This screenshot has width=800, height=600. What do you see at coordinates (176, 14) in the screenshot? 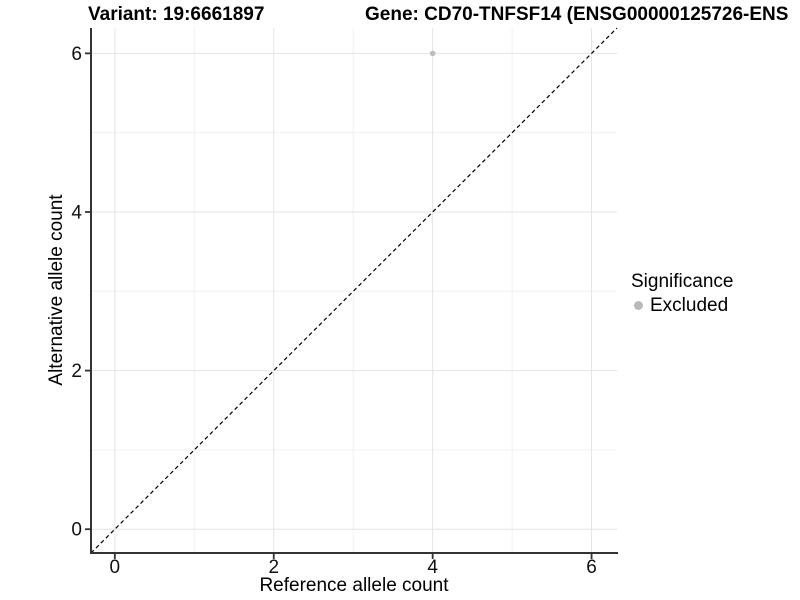
I see `variant-plot-title: Variant: 19:6661897` at bounding box center [176, 14].